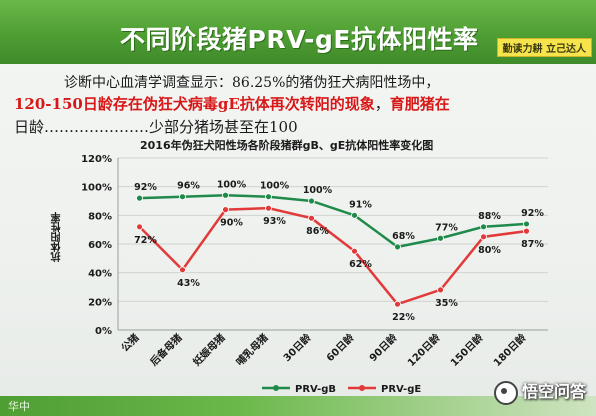  Describe the element at coordinates (544, 47) in the screenshot. I see `motto-banner: 勤读力耕 立己达人` at that location.